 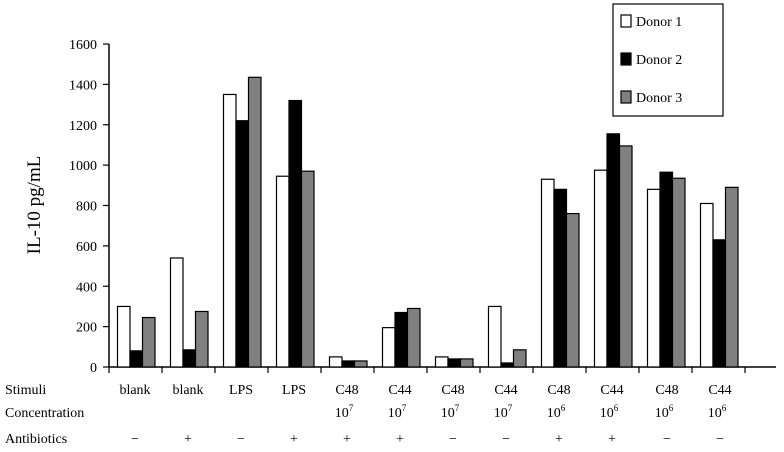 I want to click on legend: Donor 1 Donor 2 Donor 3, so click(x=668, y=60).